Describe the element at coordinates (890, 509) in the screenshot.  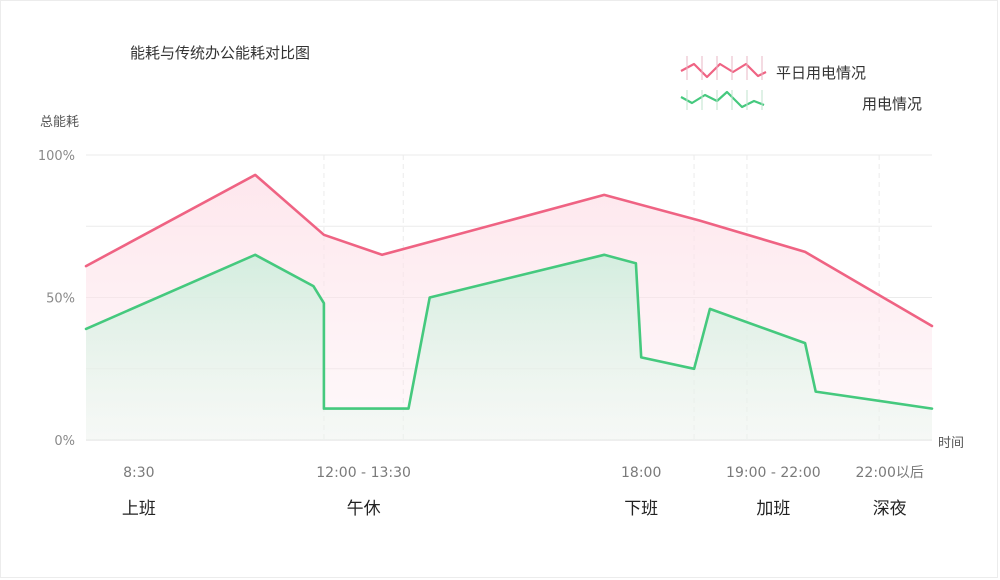
I see `phase-label: 深夜` at that location.